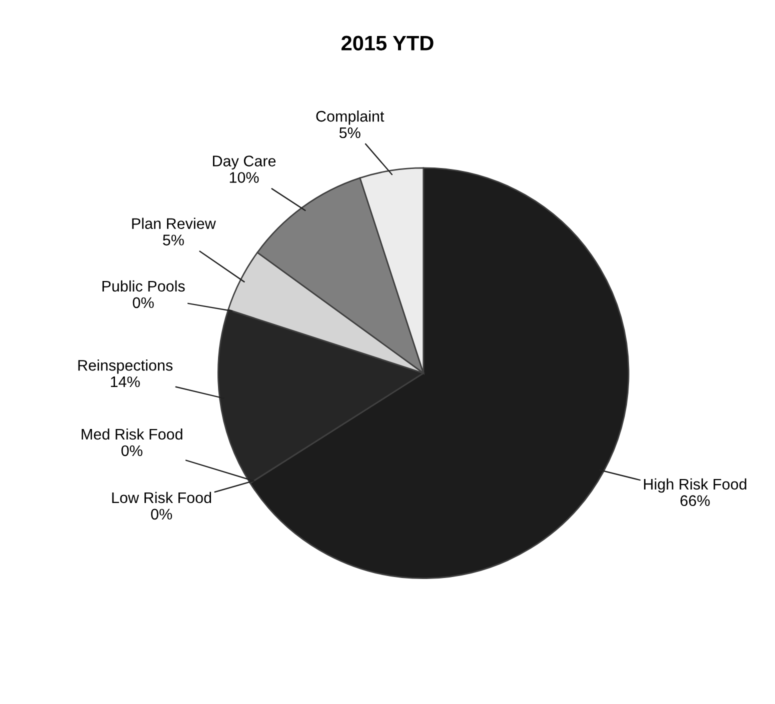 This screenshot has height=704, width=775. What do you see at coordinates (695, 500) in the screenshot?
I see `data-label: 66%` at bounding box center [695, 500].